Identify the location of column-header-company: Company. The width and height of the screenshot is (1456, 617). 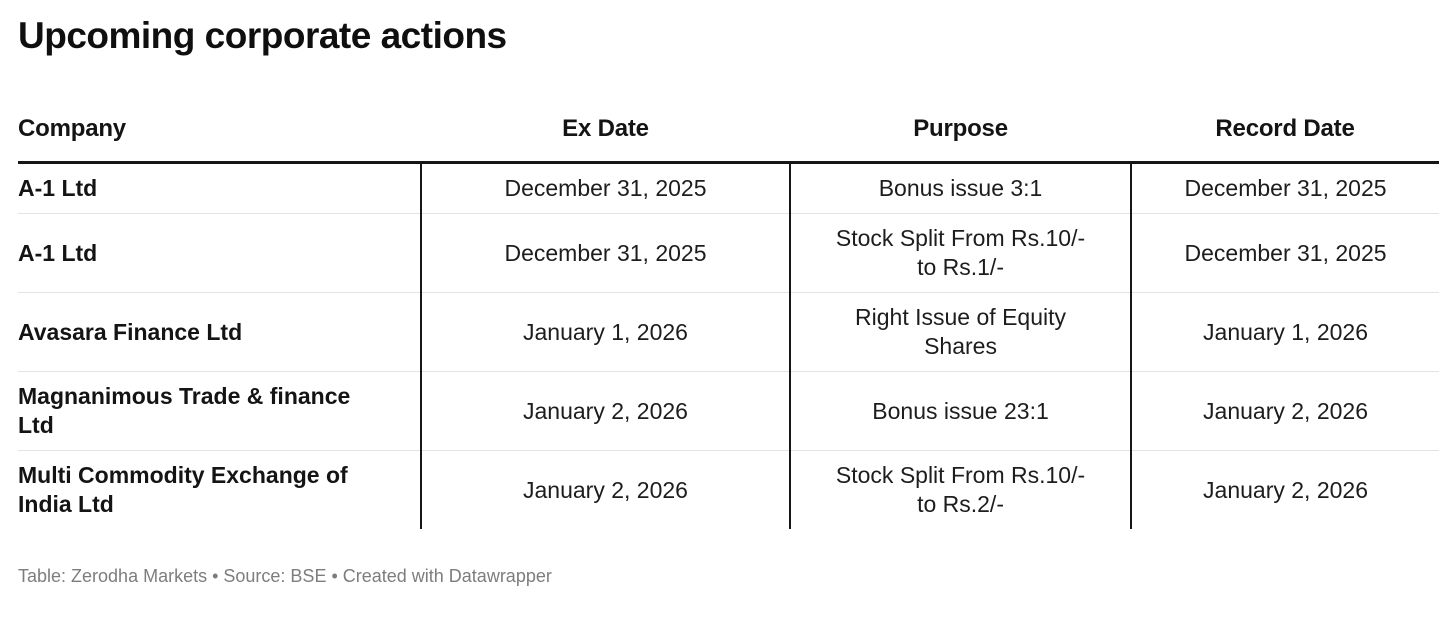
(219, 136).